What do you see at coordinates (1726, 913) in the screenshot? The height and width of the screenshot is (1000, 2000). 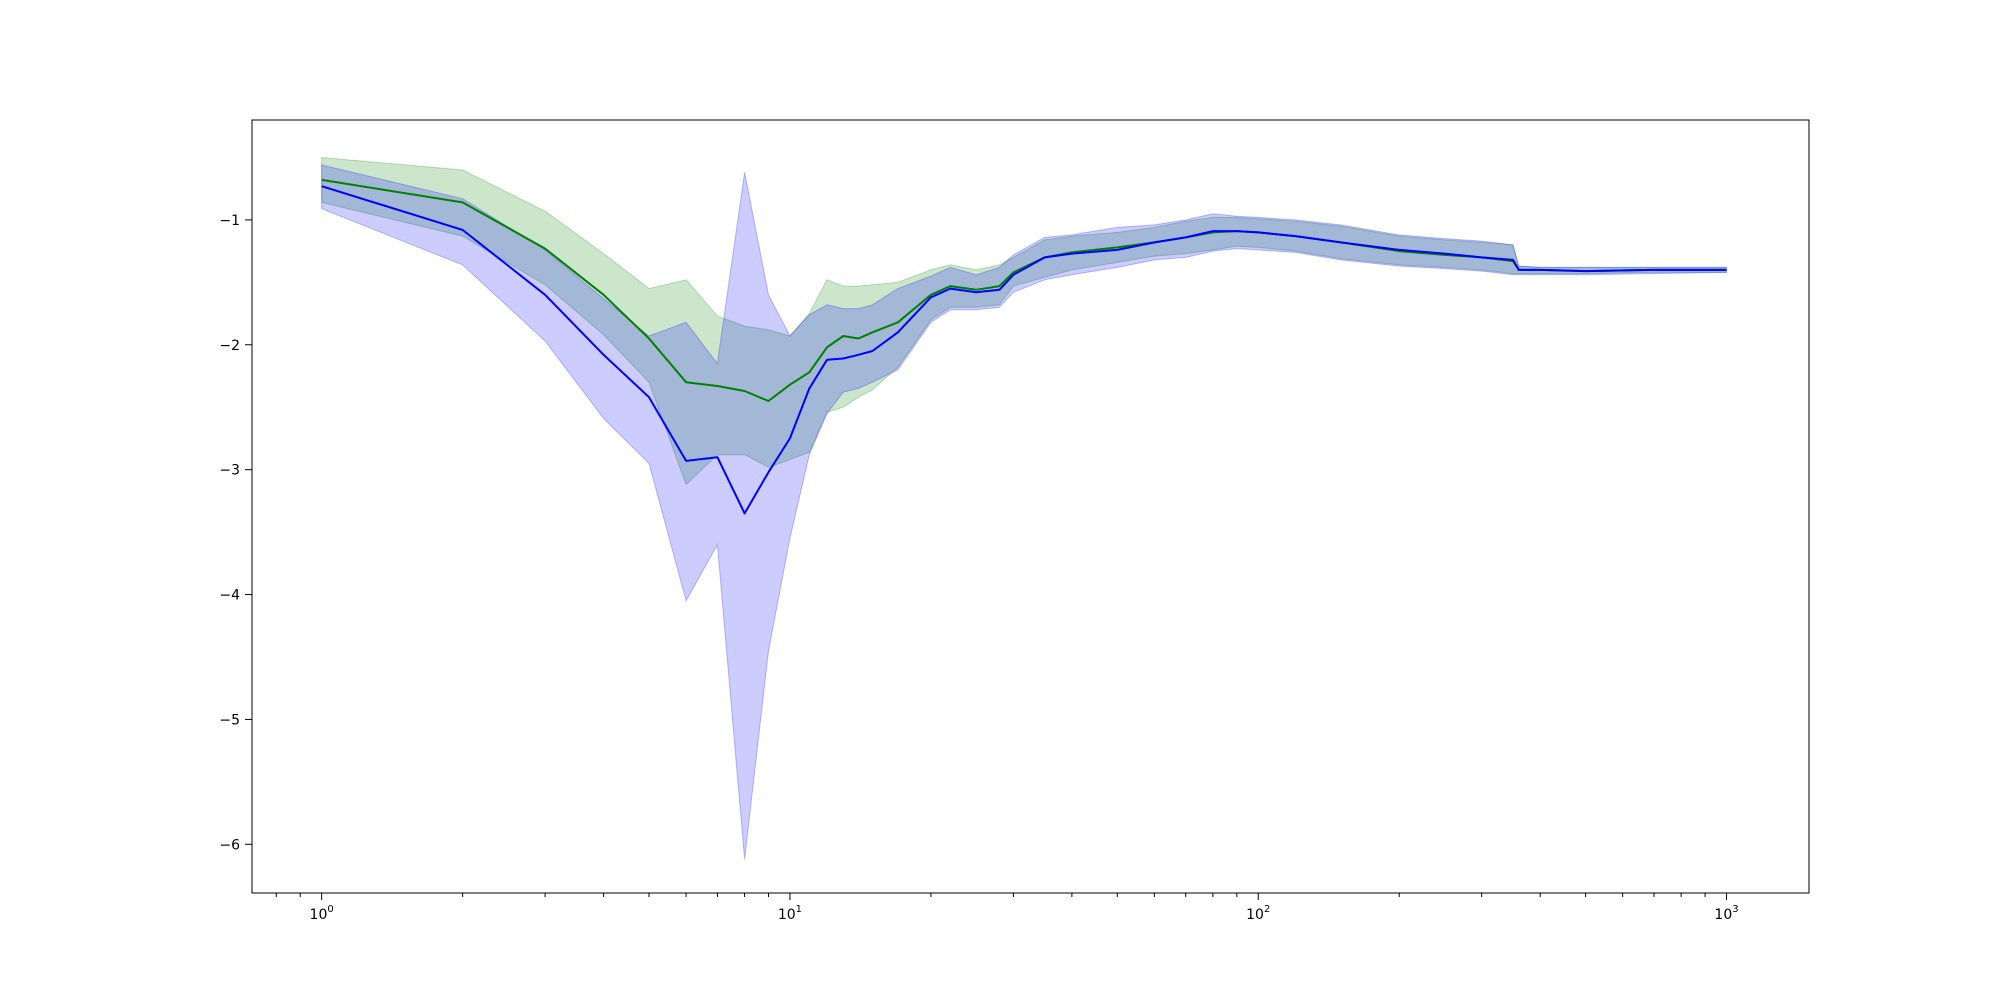 I see `x-tick-label: 10³` at bounding box center [1726, 913].